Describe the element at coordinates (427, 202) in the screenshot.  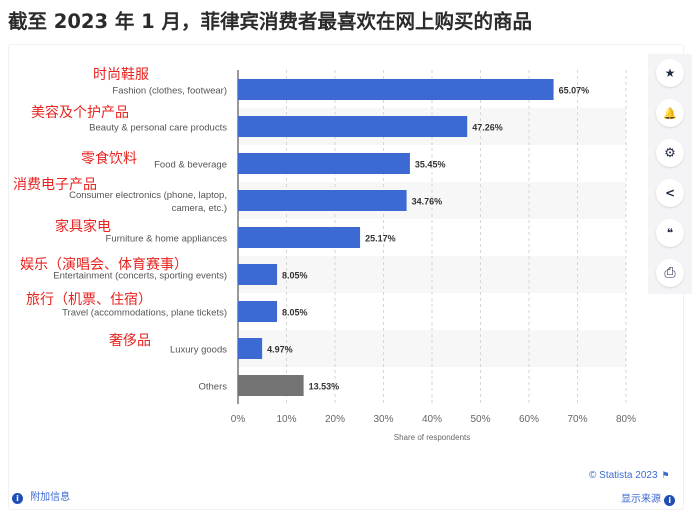
I see `value-label: 34.76%` at that location.